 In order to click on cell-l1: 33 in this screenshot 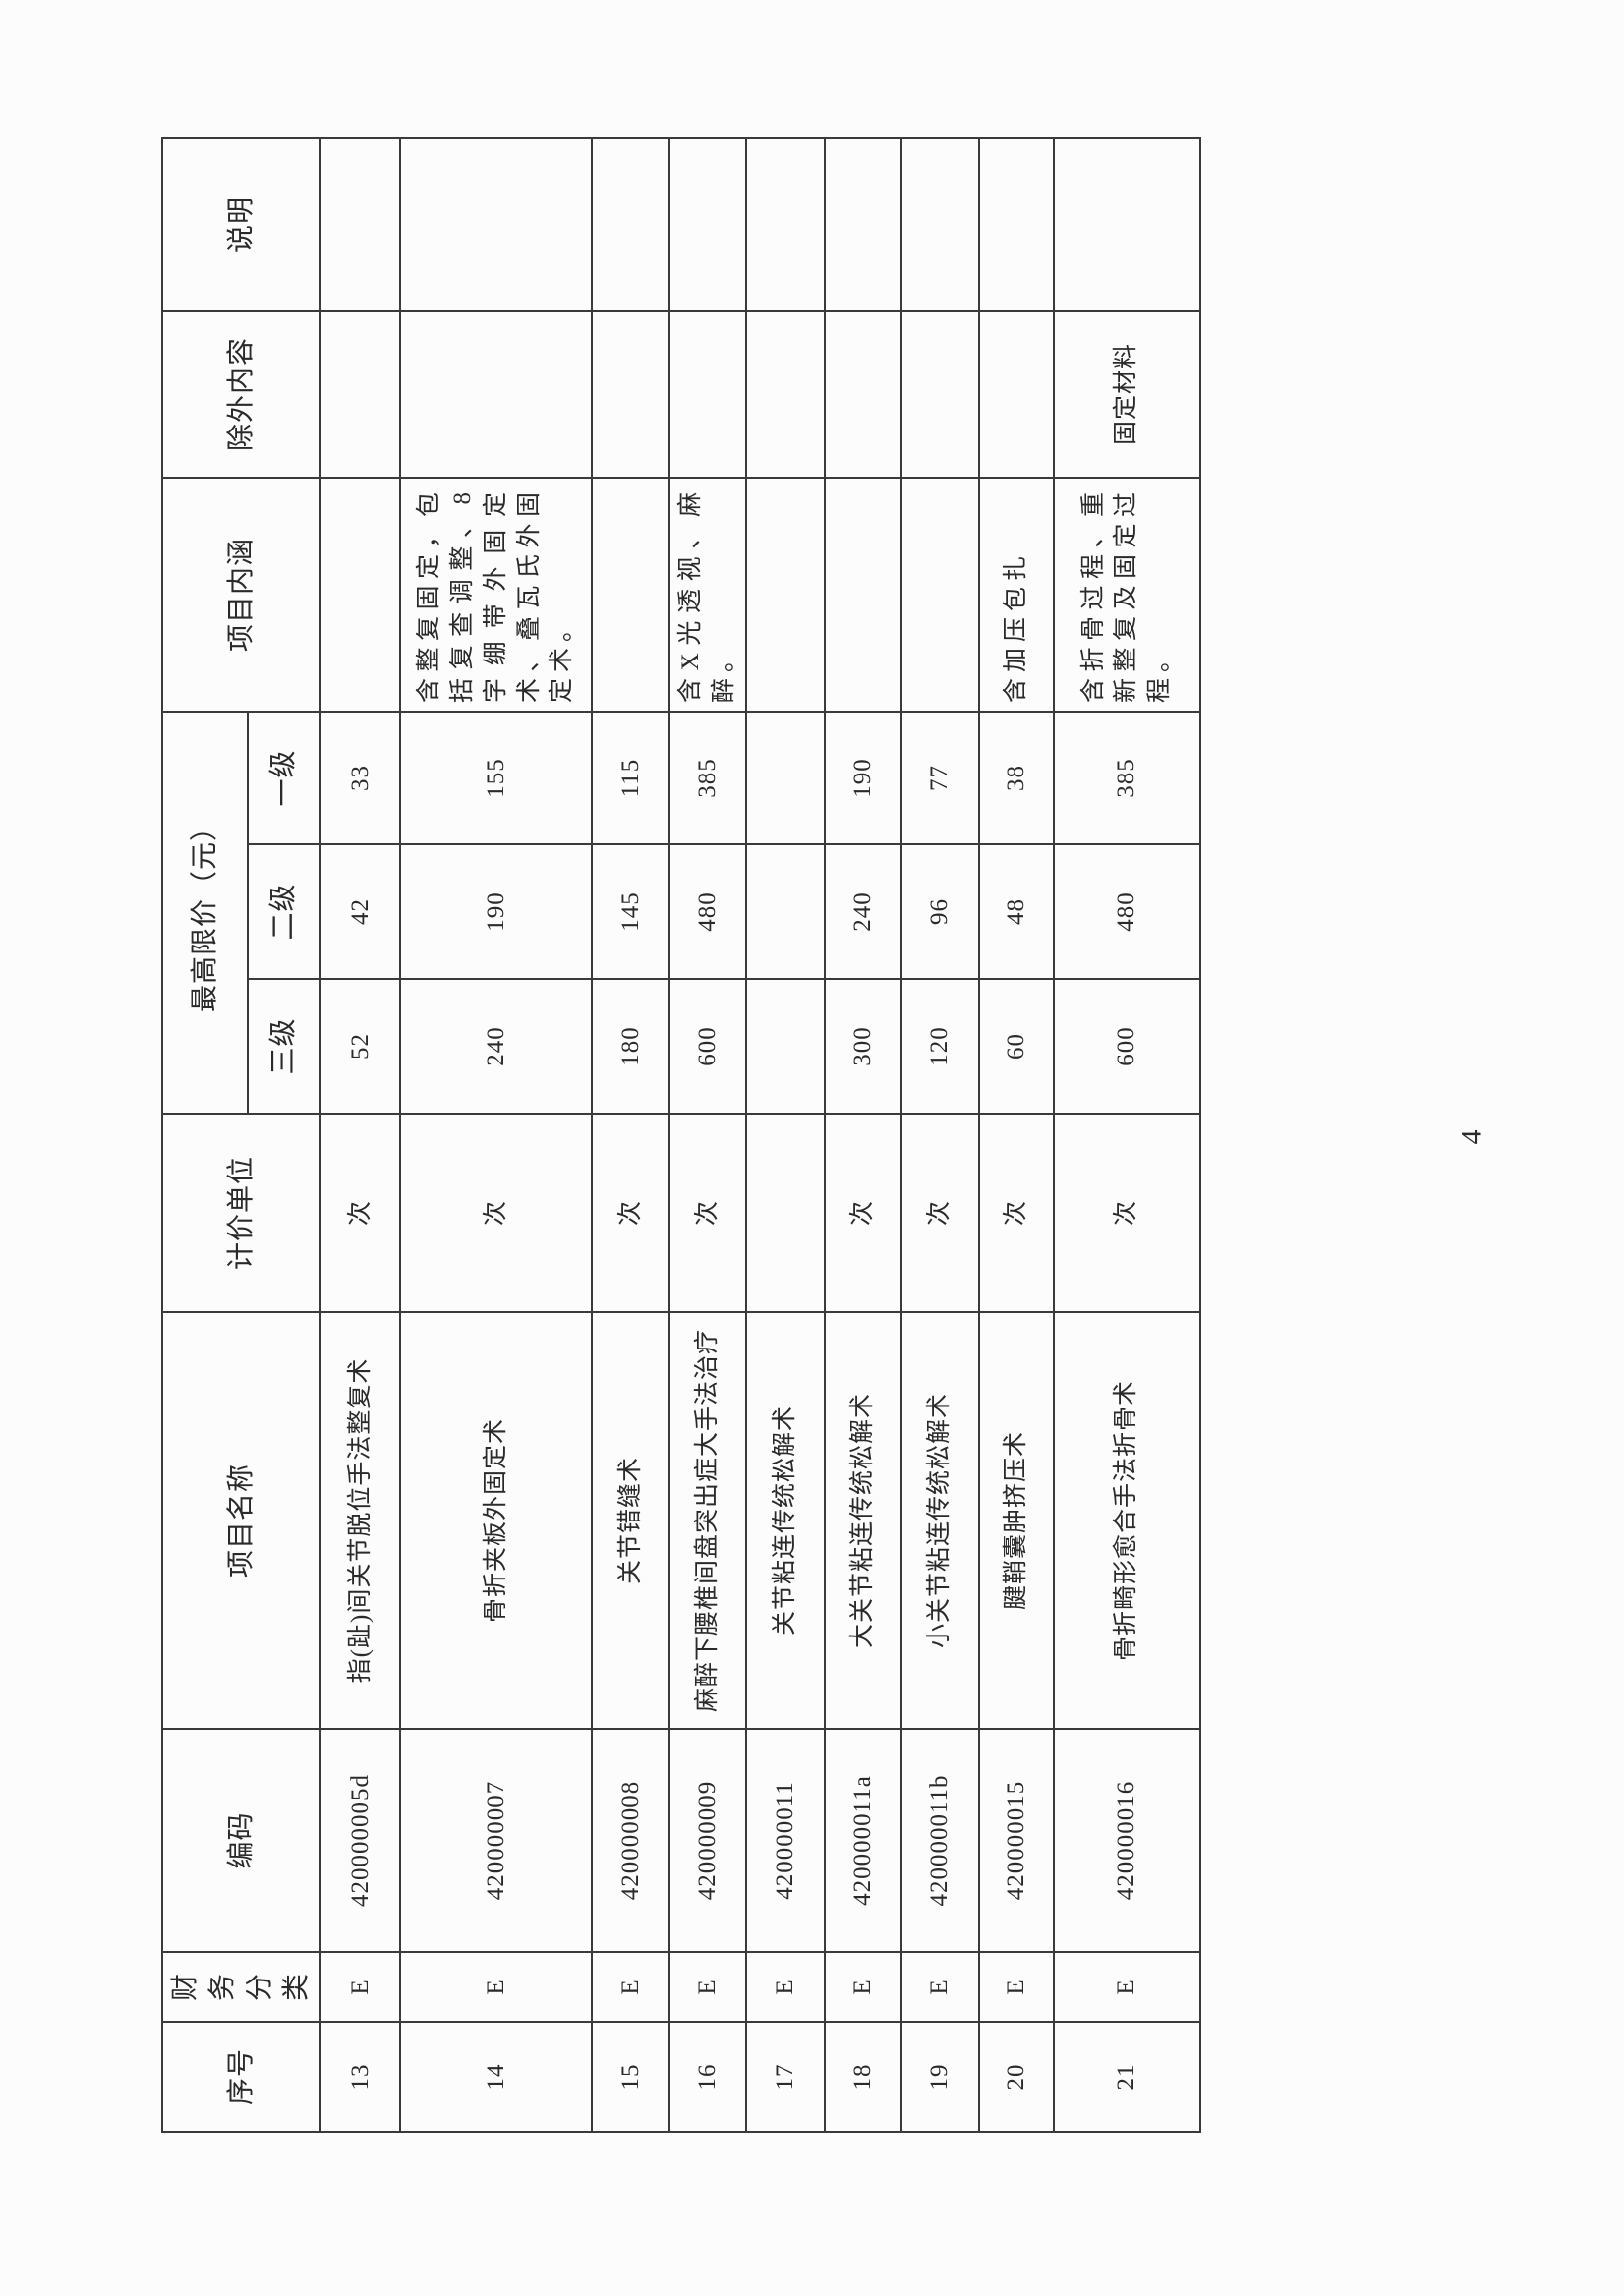, I will do `click(360, 778)`.